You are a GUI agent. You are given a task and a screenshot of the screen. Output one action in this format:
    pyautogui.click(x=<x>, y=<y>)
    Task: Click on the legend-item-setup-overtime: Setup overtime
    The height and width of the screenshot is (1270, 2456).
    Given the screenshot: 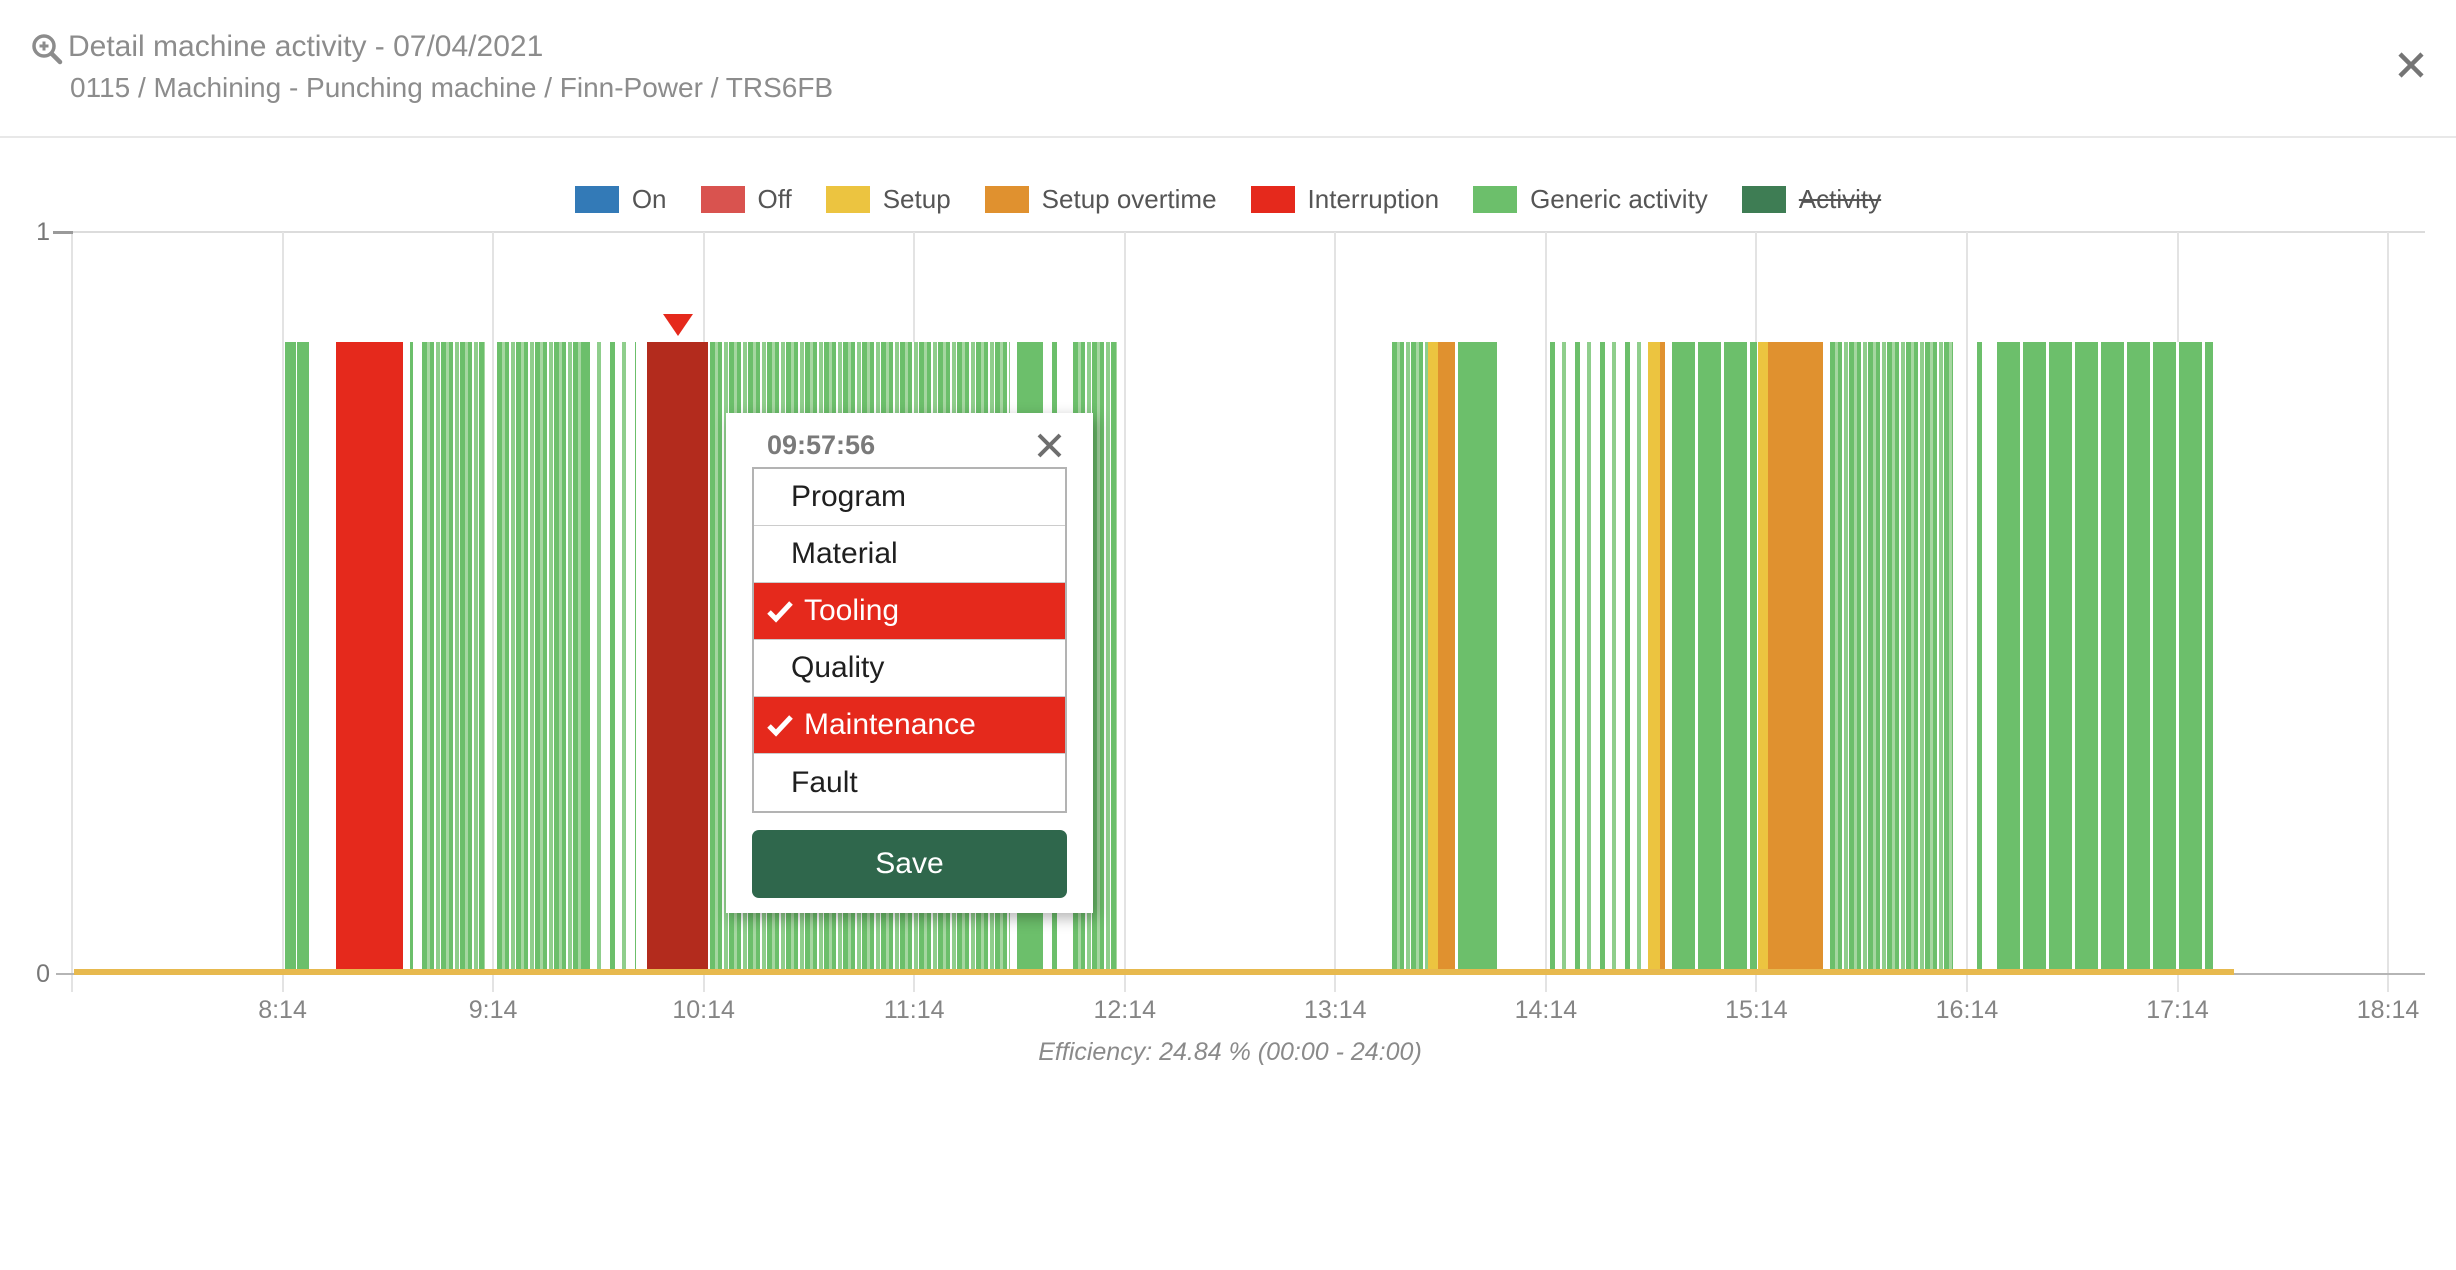 What is the action you would take?
    pyautogui.click(x=1100, y=199)
    